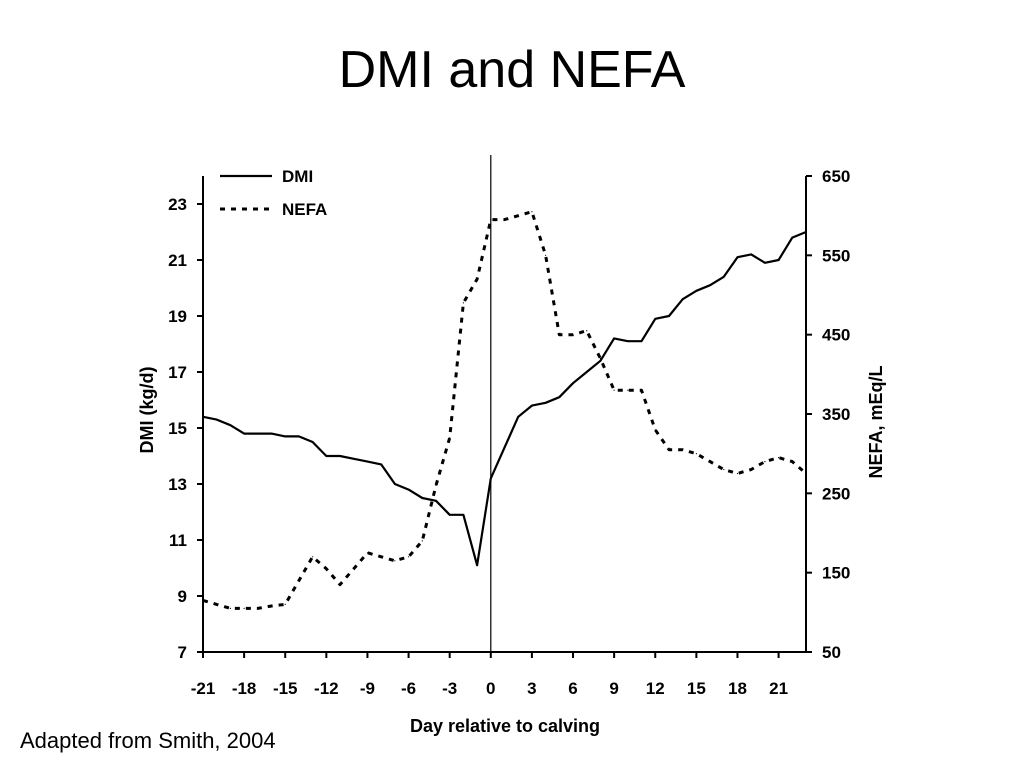  Describe the element at coordinates (449, 688) in the screenshot. I see `x-tick-label: -3` at that location.